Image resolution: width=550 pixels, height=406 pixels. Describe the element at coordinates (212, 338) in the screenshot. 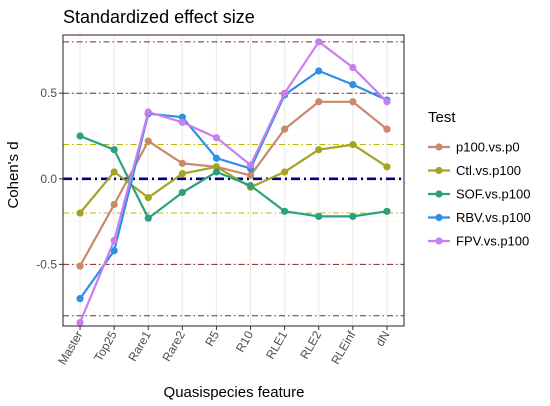

I see `x-tick-label: R5` at that location.